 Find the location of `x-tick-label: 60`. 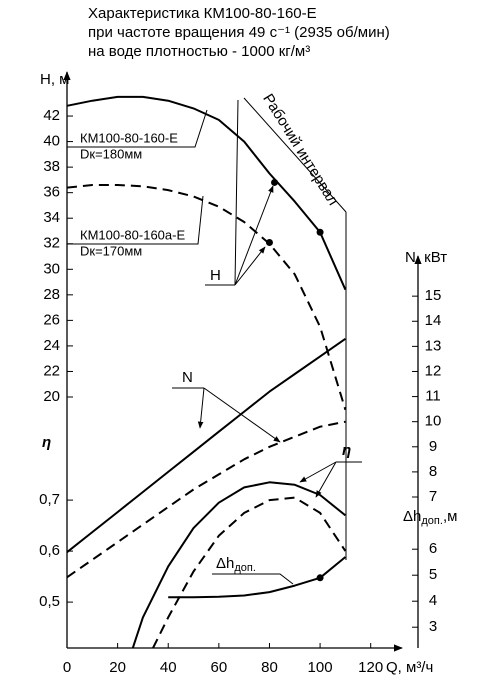

x-tick-label: 60 is located at coordinates (219, 667).